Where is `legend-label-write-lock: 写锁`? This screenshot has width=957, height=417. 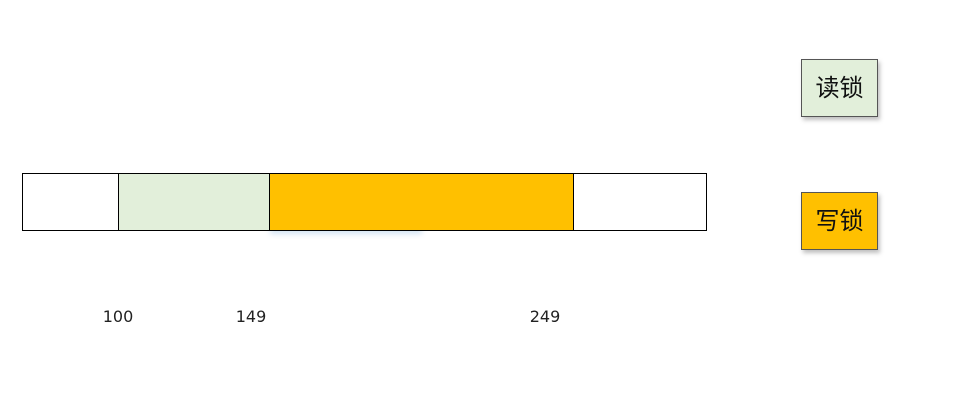
legend-label-write-lock: 写锁 is located at coordinates (840, 221).